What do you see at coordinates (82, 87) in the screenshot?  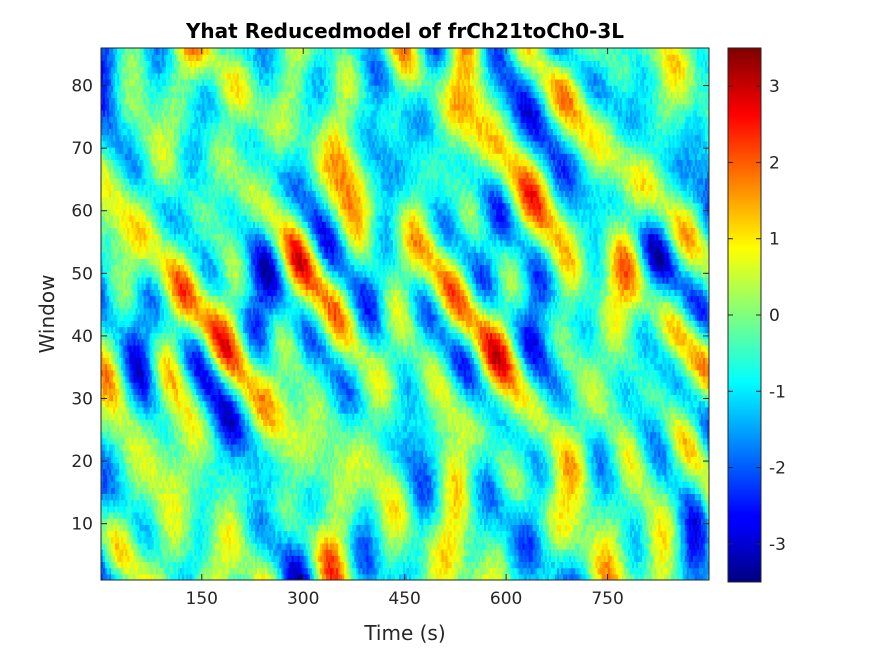 I see `y-tick-label: 80` at bounding box center [82, 87].